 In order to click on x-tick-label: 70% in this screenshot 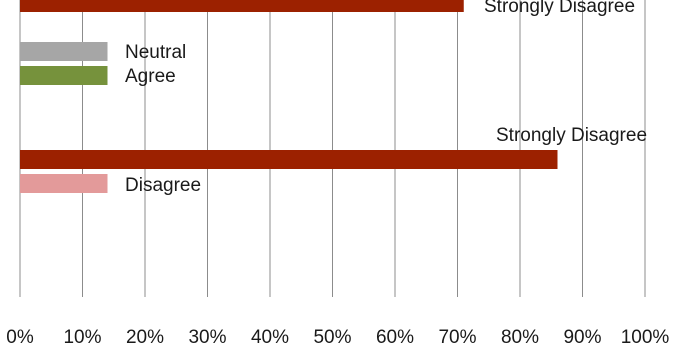, I will do `click(457, 337)`.